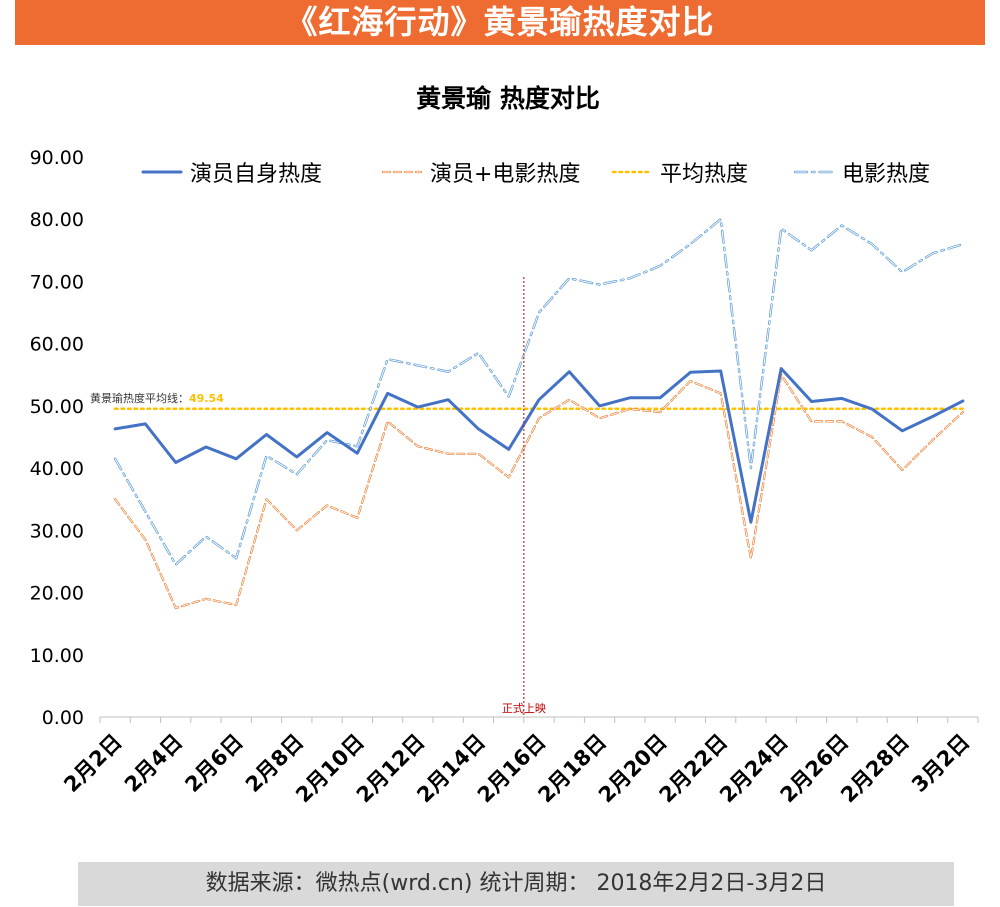 This screenshot has height=907, width=1000. I want to click on y-tick-label-1: 10.00, so click(57, 656).